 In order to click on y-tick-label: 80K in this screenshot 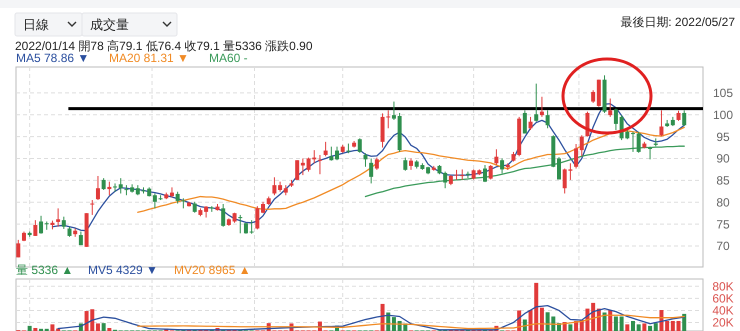, I will do `click(723, 286)`.